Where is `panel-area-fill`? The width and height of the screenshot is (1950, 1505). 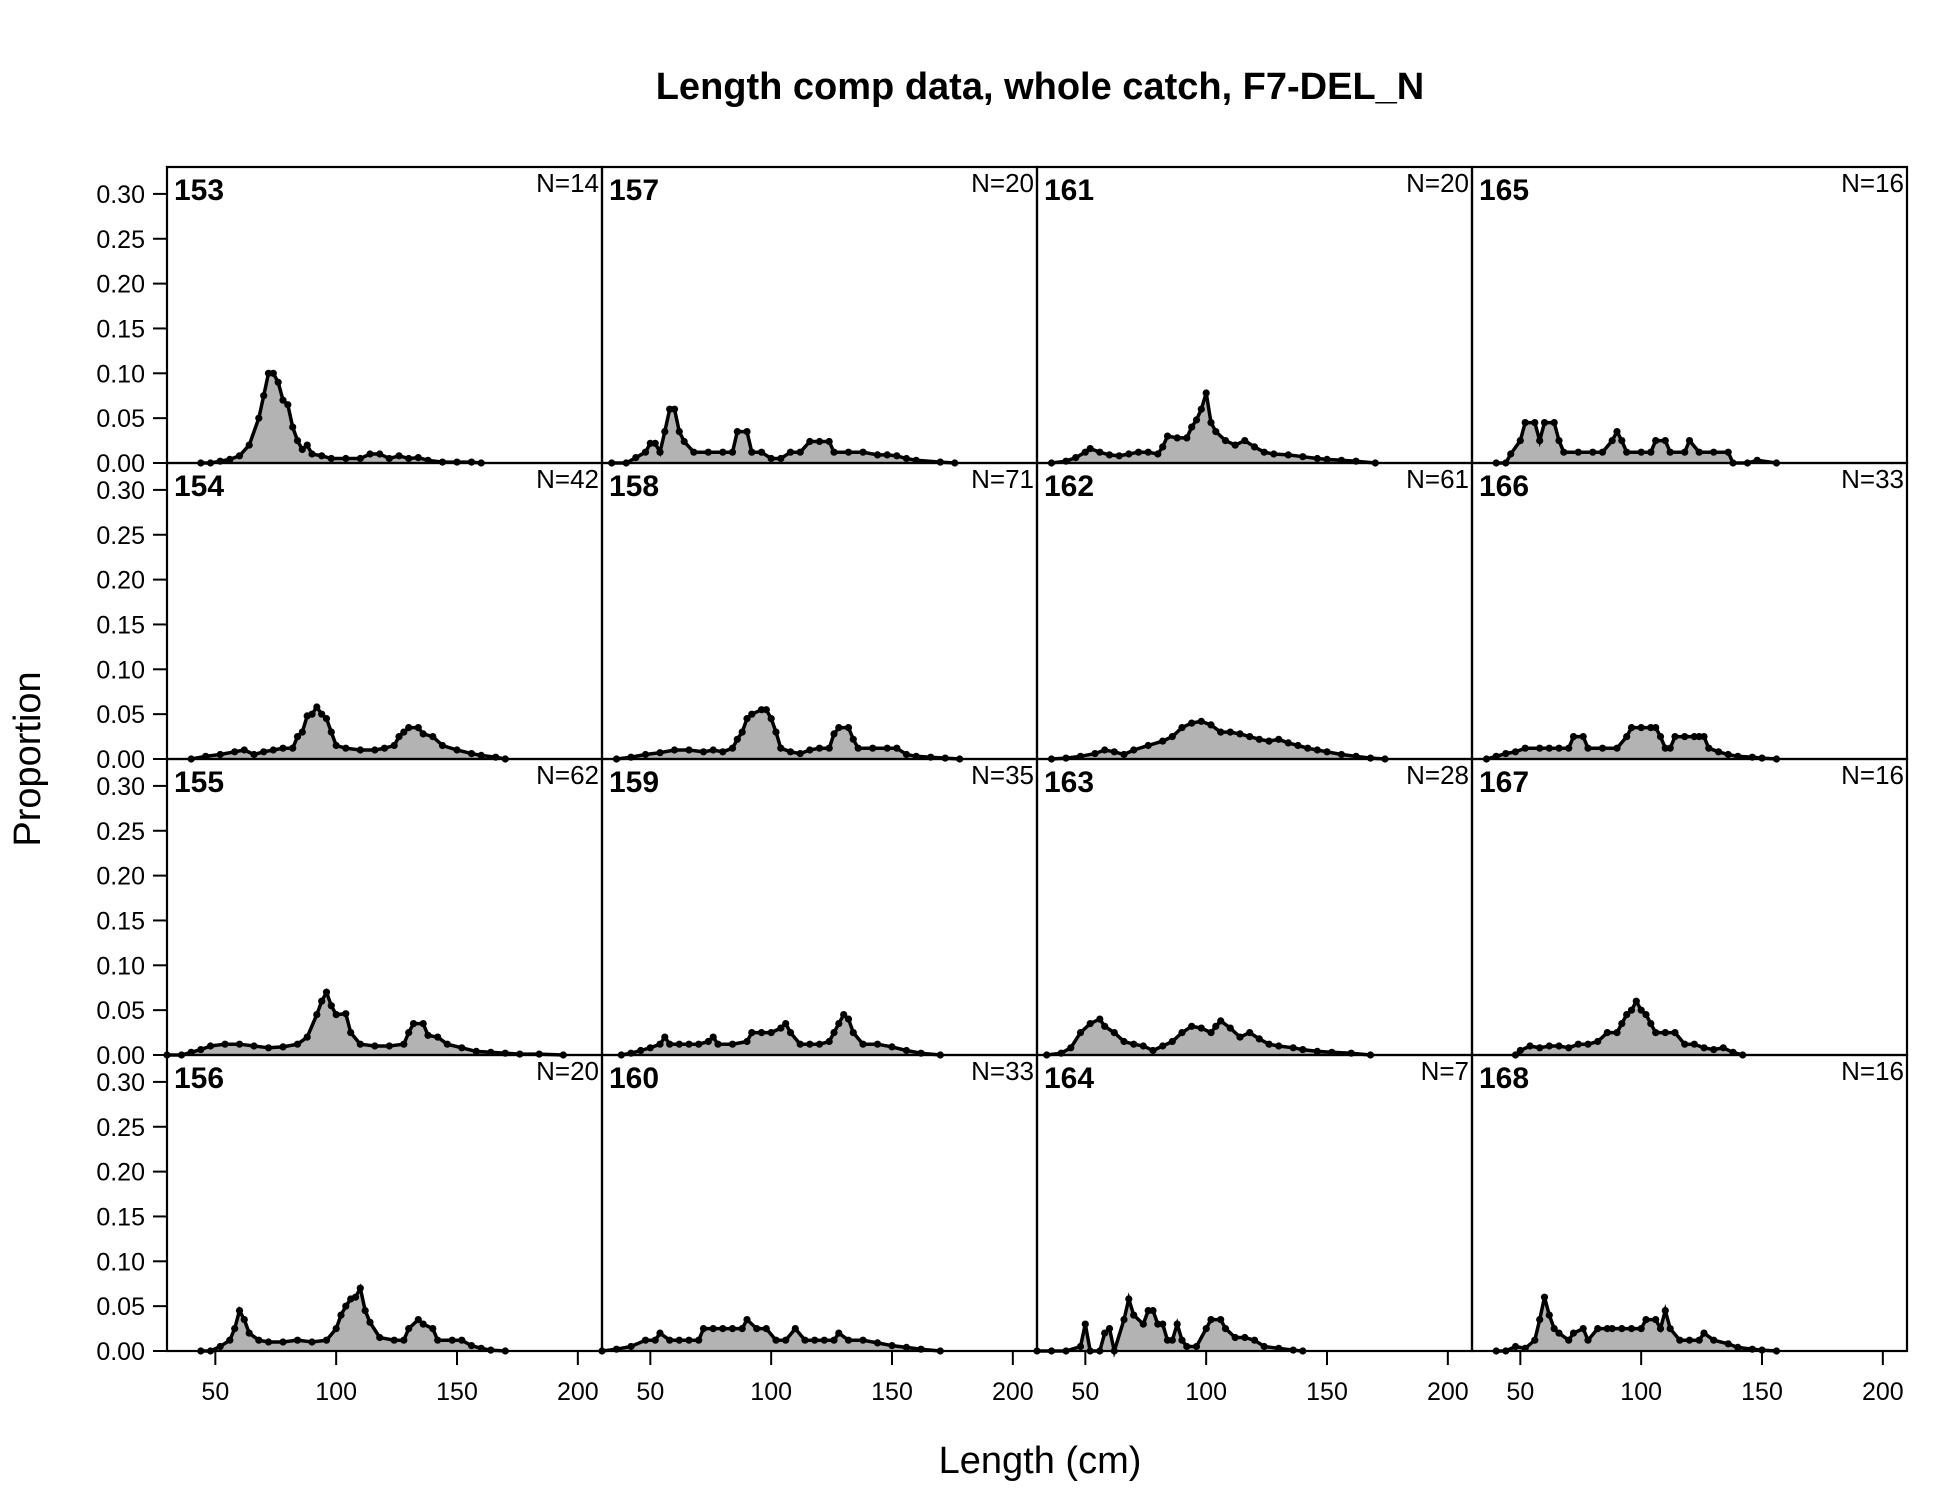 panel-area-fill is located at coordinates (1629, 1028).